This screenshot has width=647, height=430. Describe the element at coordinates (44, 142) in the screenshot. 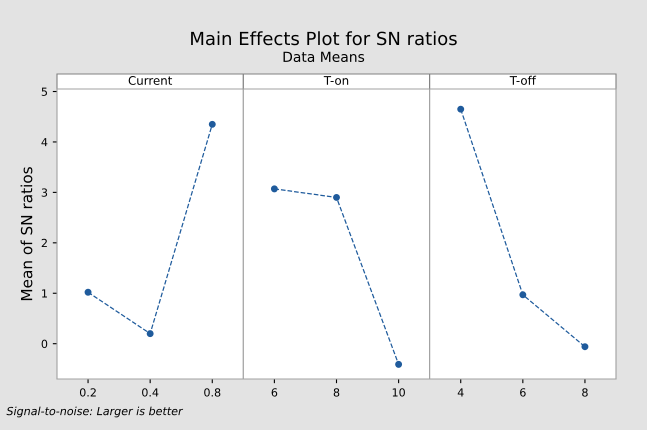

I see `y-tick-label: 4` at that location.